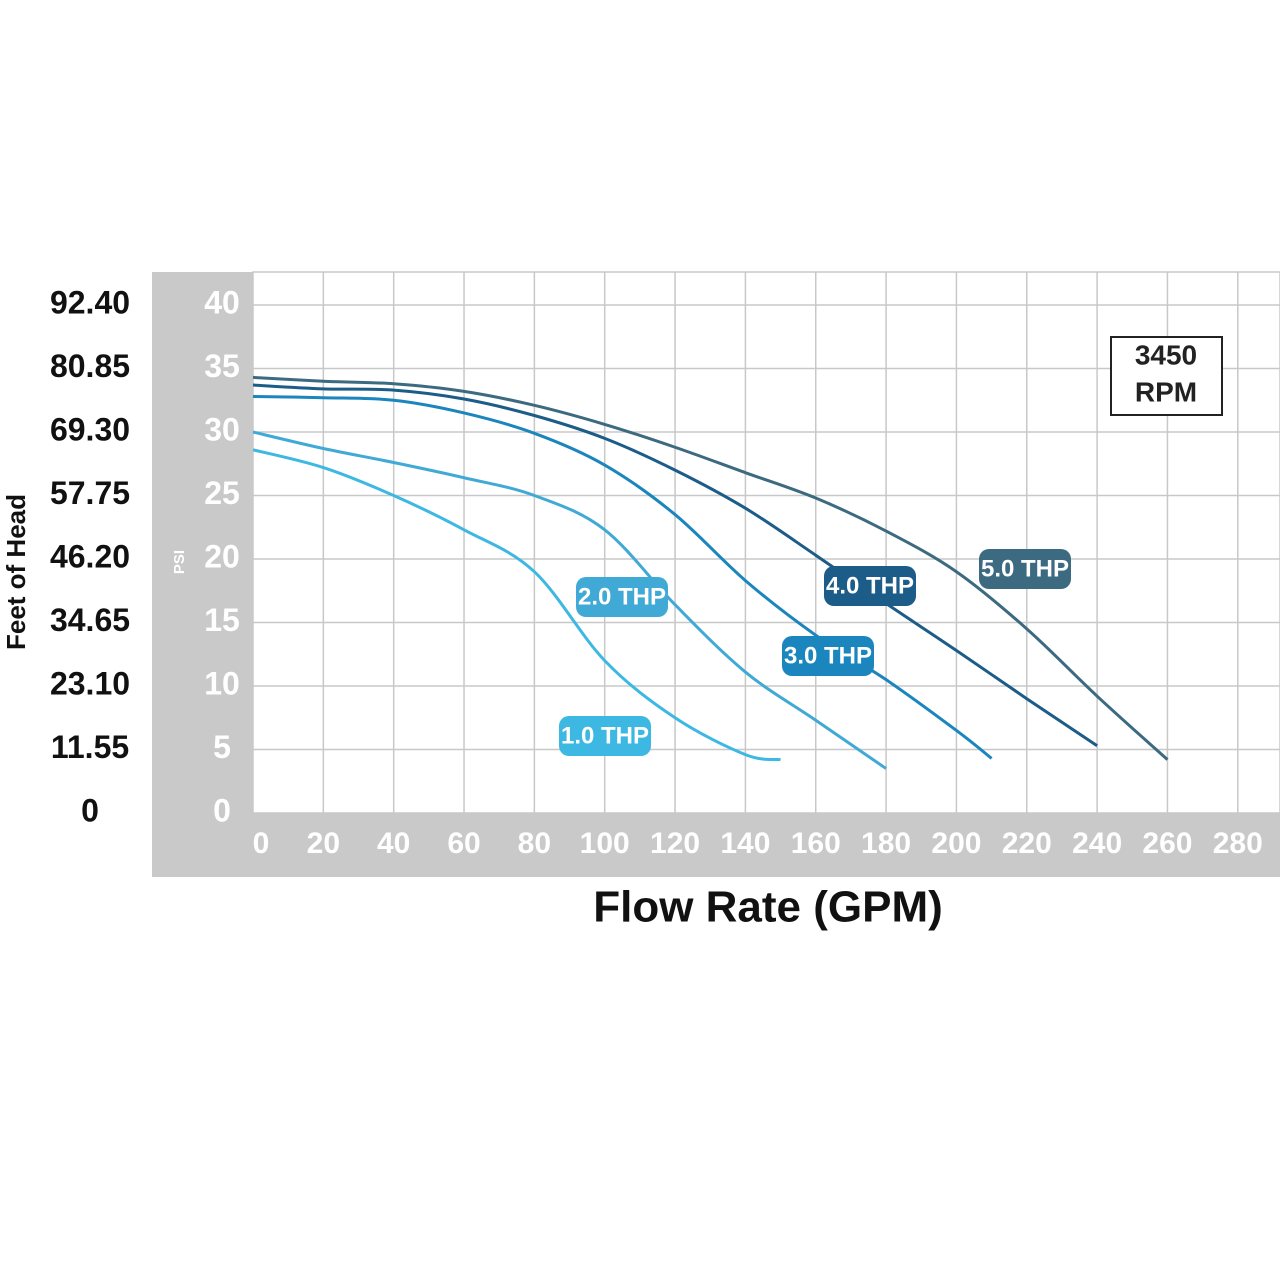  Describe the element at coordinates (745, 843) in the screenshot. I see `x-tick-label: 140` at that location.